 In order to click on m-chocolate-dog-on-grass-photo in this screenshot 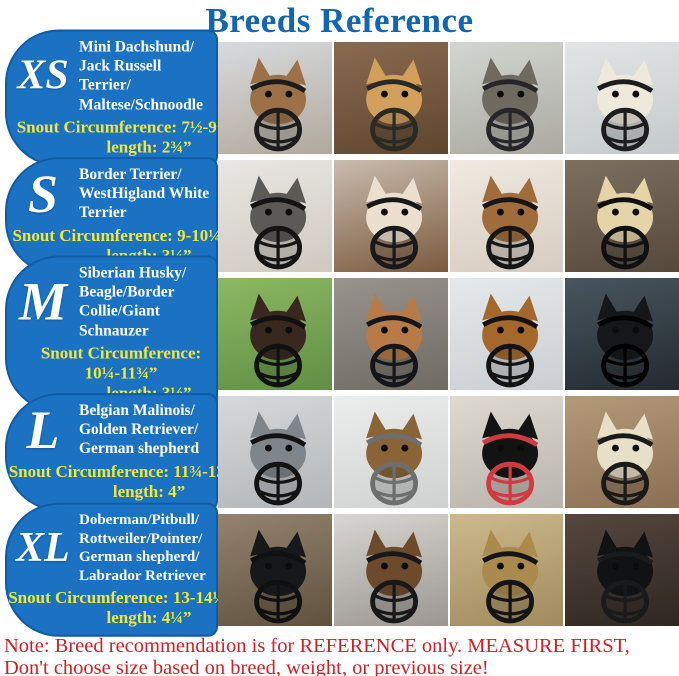, I will do `click(275, 334)`.